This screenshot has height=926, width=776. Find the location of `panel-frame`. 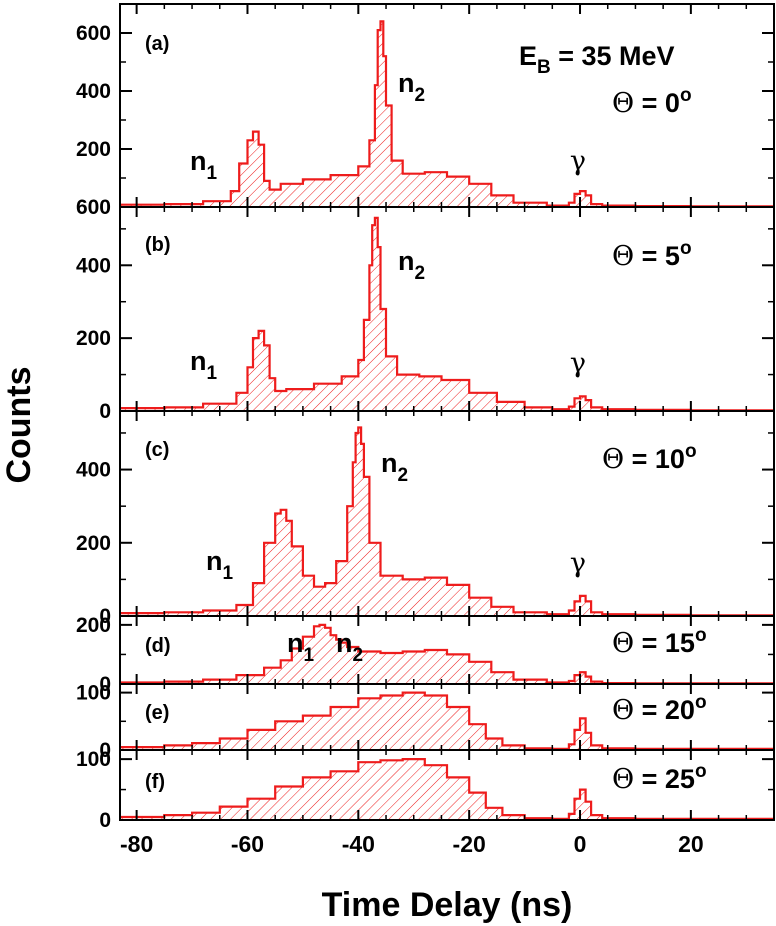

panel-frame is located at coordinates (447, 785).